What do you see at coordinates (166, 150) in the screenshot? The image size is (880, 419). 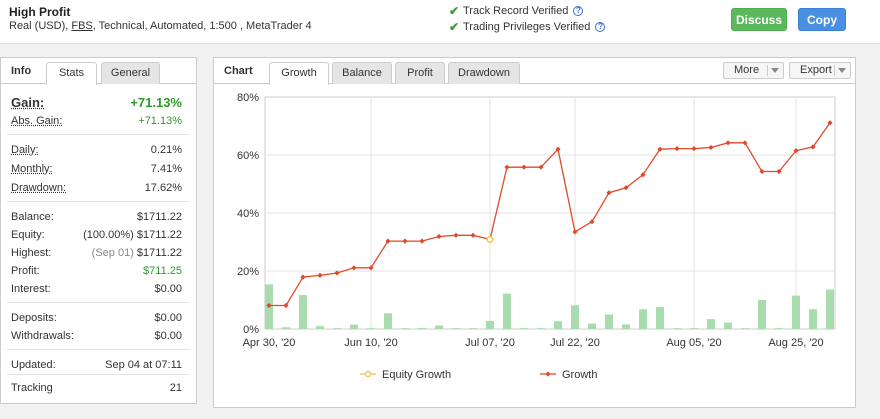 I see `daily-value: 0.21%` at bounding box center [166, 150].